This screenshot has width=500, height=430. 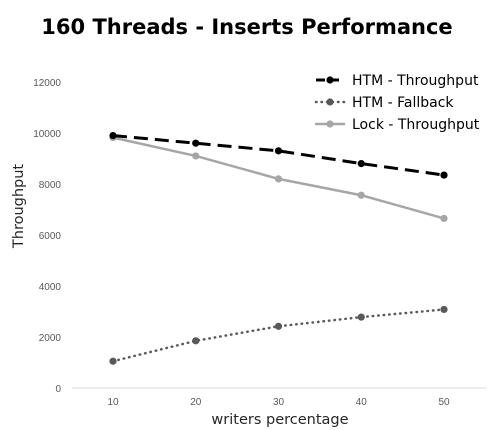 I want to click on y-tick-label: 8000, so click(x=50, y=185).